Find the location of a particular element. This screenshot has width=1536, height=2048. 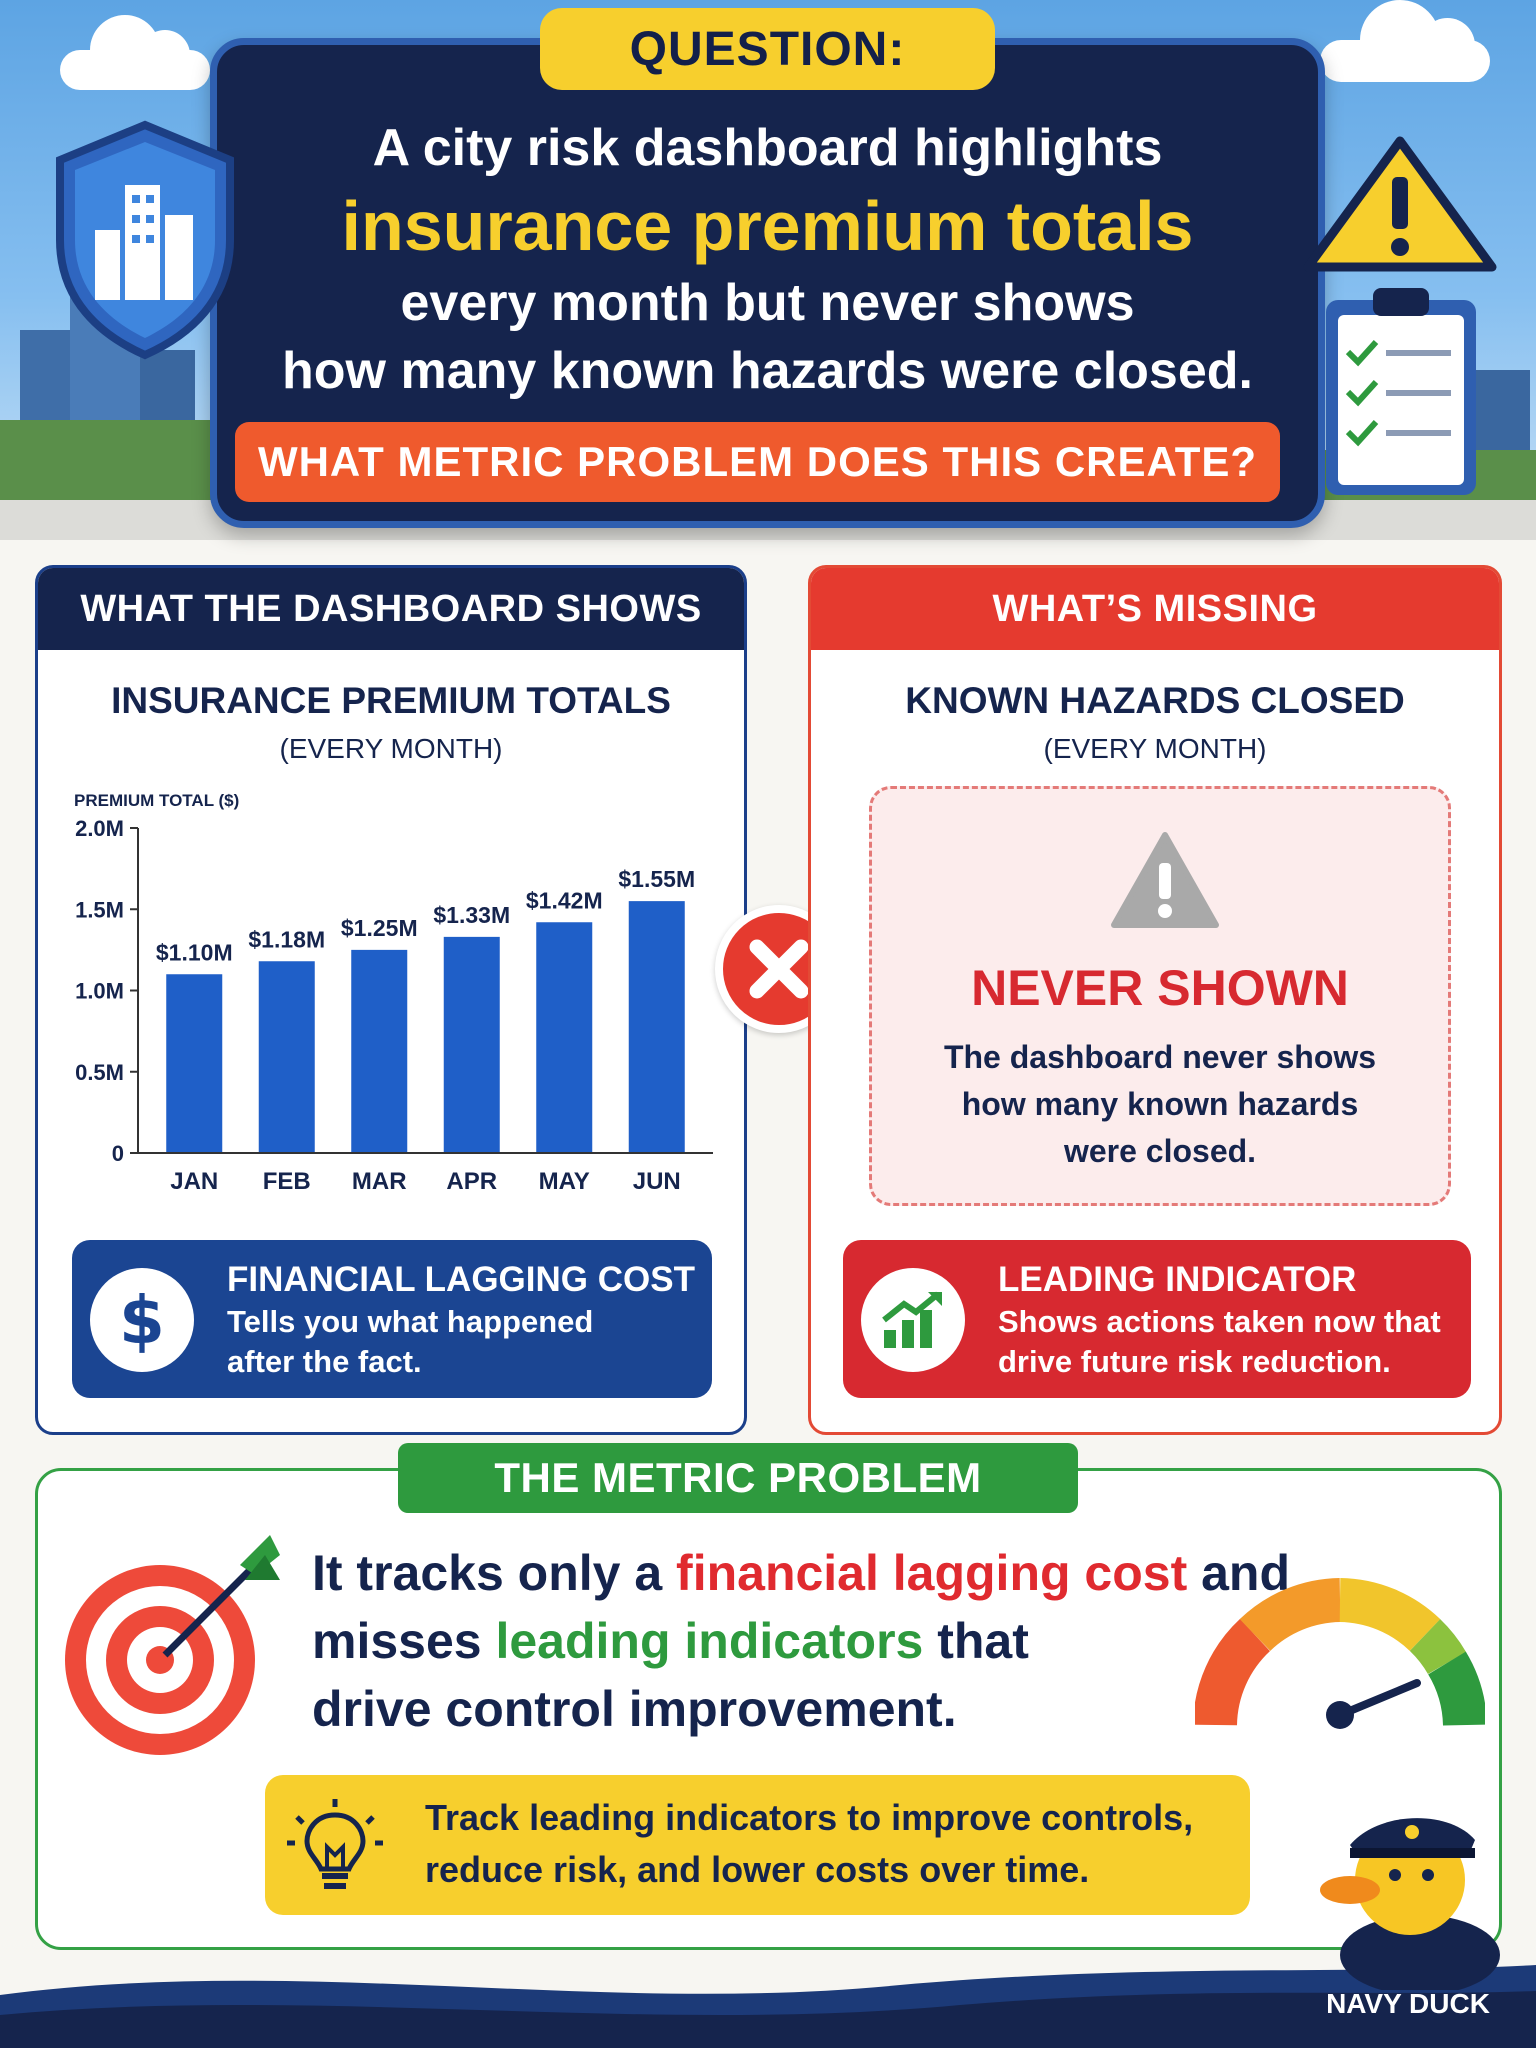

gauge-icon is located at coordinates (1340, 1653).